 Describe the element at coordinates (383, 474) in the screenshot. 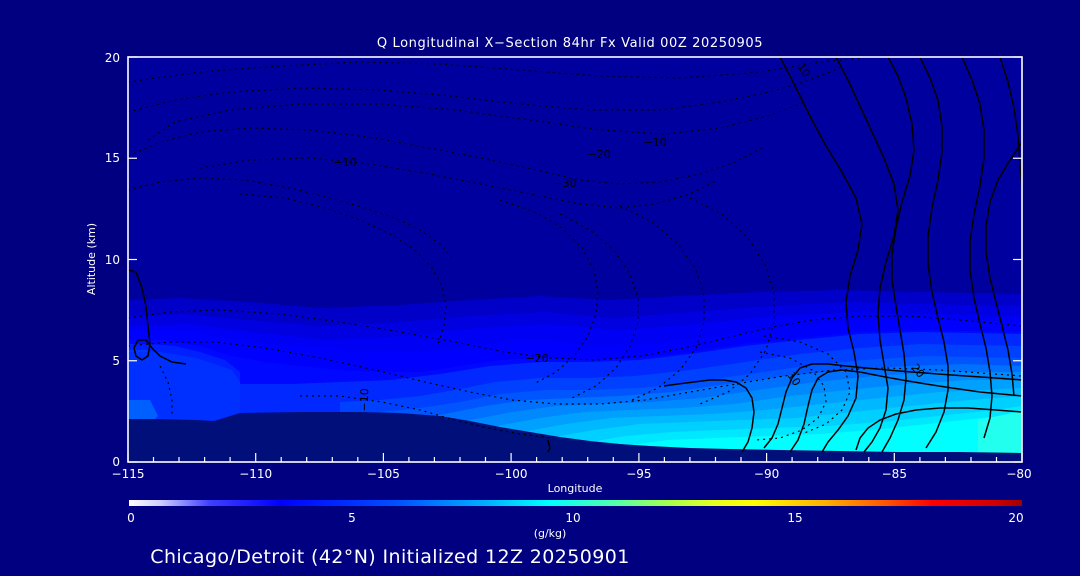

I see `x-tick-label--105: −105` at that location.